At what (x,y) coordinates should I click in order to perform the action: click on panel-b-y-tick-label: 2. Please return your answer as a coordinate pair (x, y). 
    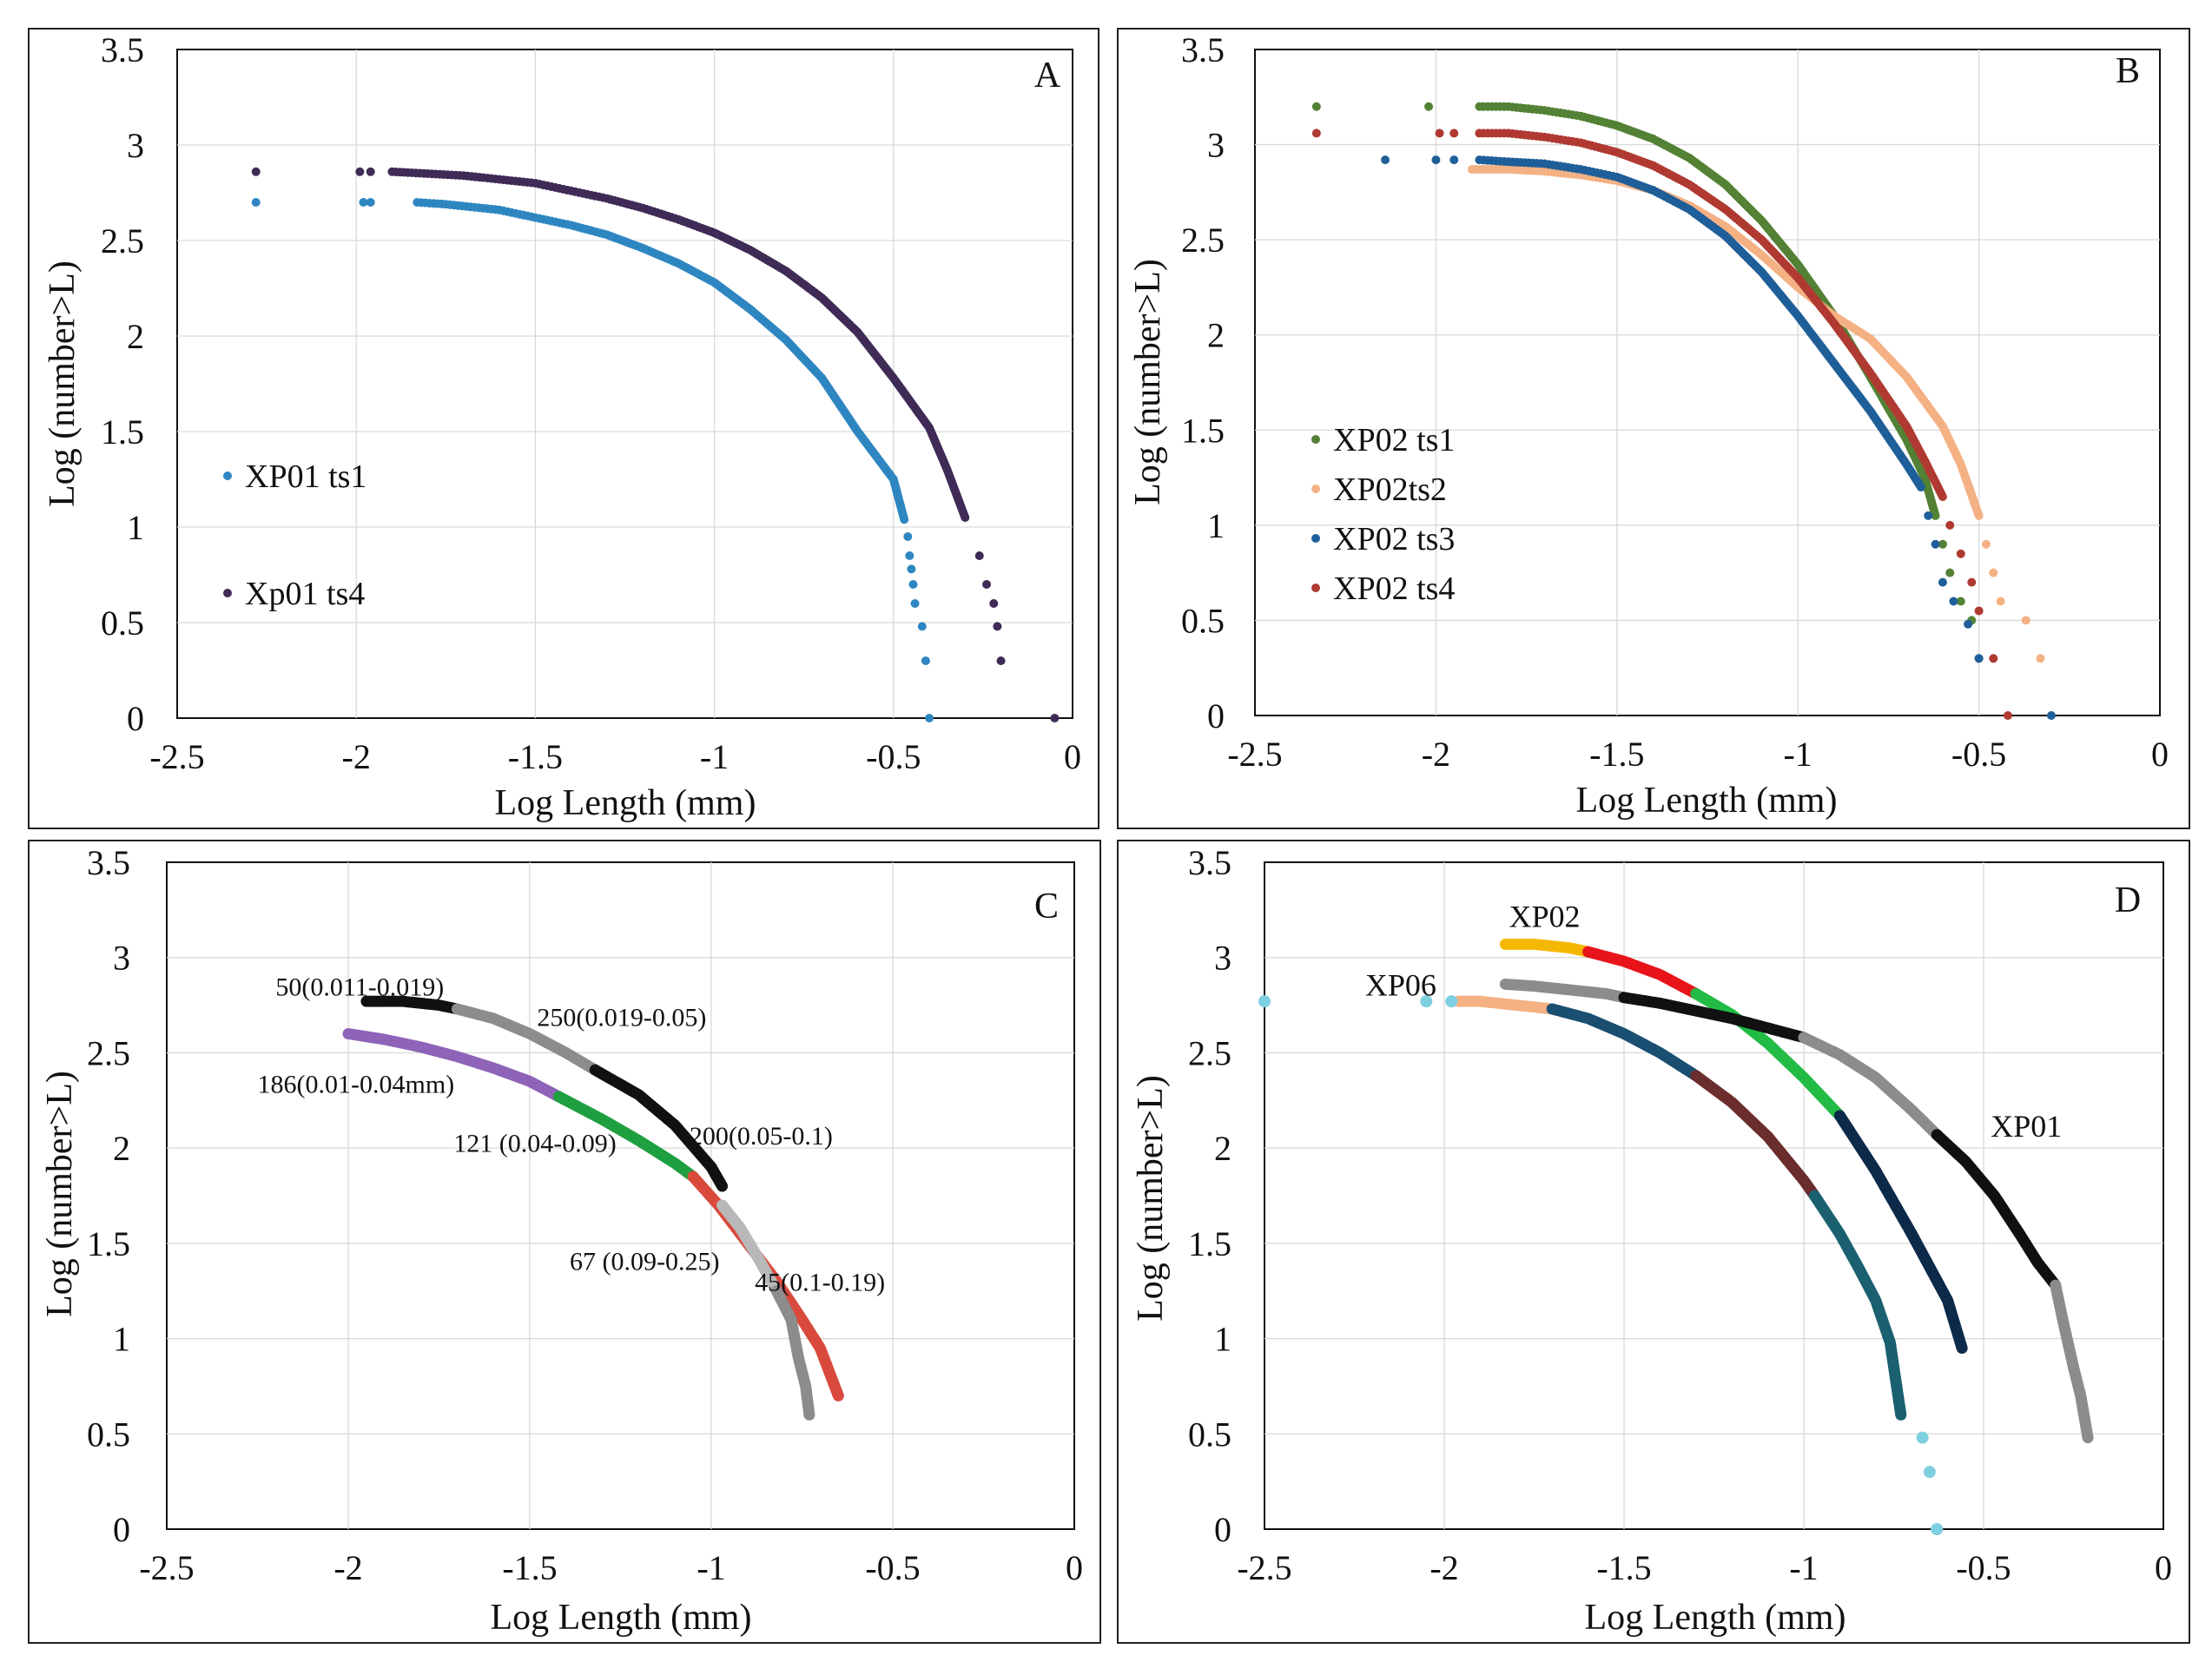
    Looking at the image, I should click on (1216, 335).